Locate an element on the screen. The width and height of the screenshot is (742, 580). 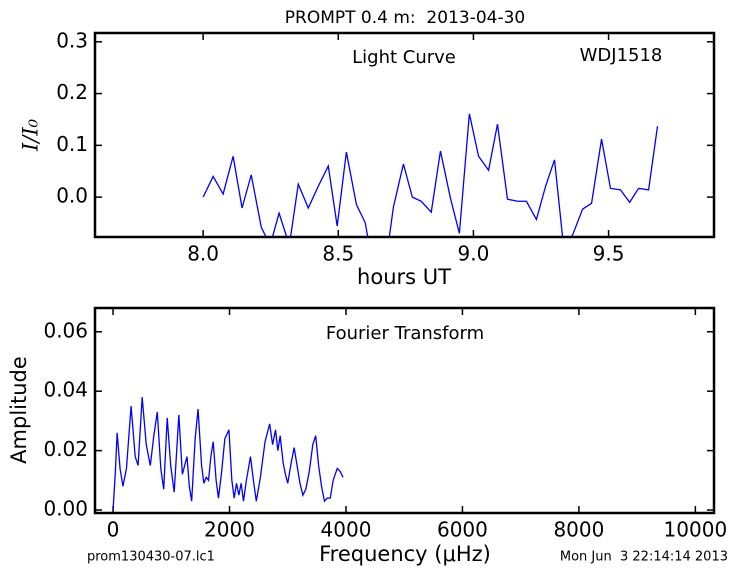
x-tick-label: 8000 is located at coordinates (578, 530).